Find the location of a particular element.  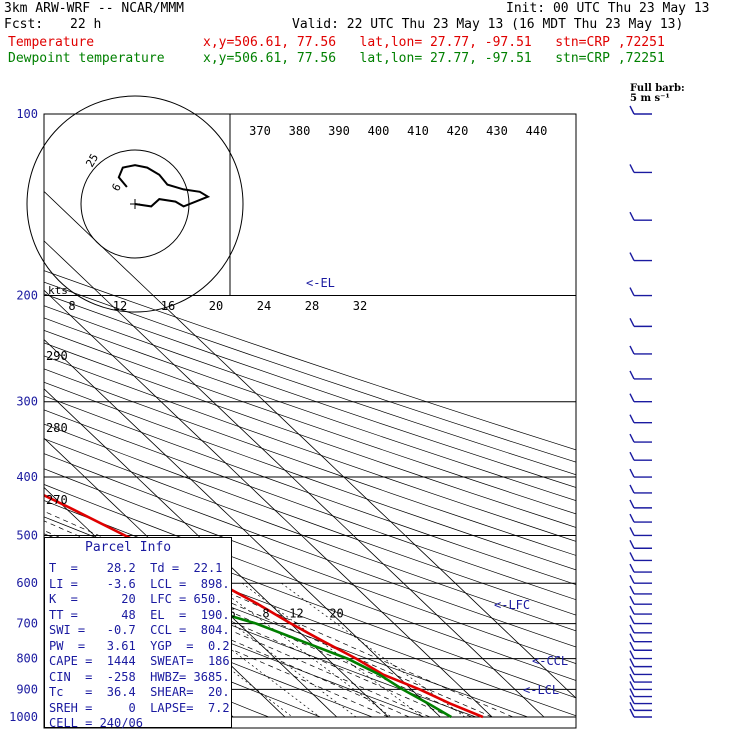

theta-label: 370 is located at coordinates (260, 131).